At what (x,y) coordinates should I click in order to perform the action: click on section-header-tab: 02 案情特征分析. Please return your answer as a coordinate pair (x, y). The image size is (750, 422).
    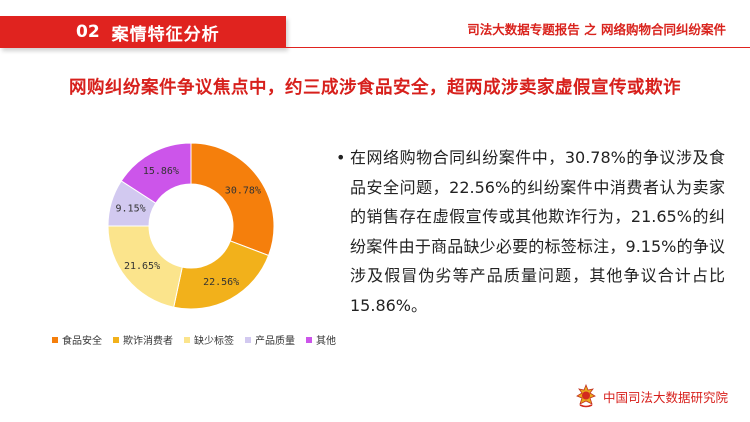
    Looking at the image, I should click on (143, 32).